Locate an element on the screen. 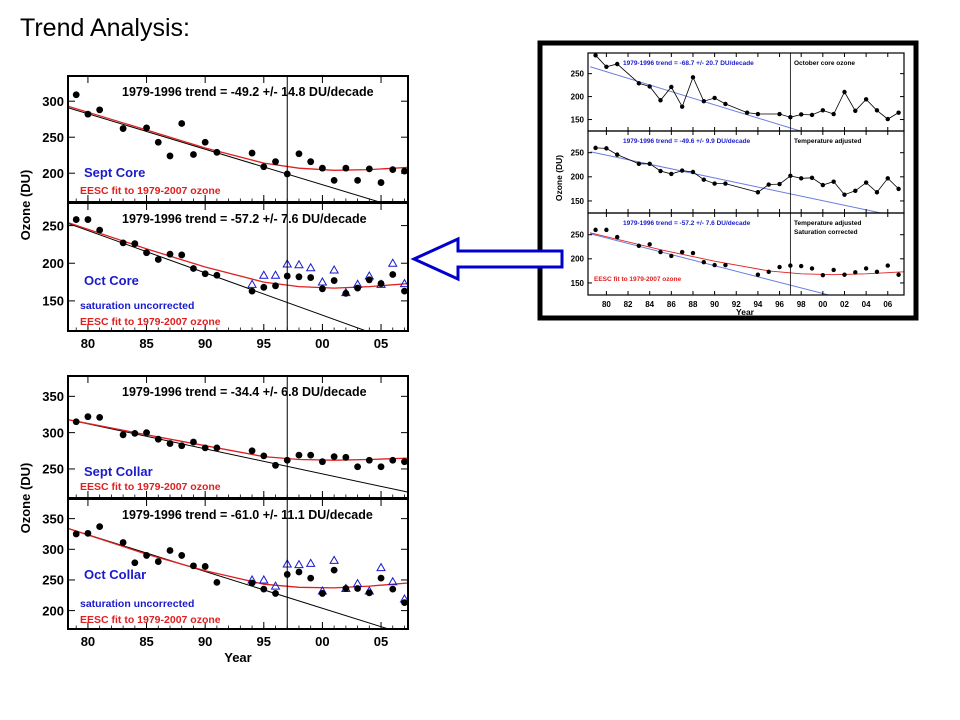 This screenshot has height=720, width=960. x-tick-label: 05 is located at coordinates (381, 343).